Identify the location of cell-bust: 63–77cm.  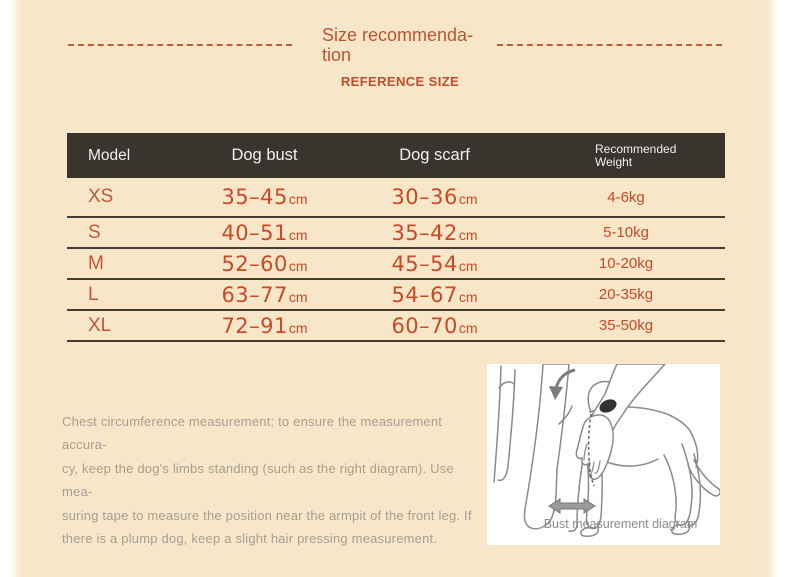
(264, 295).